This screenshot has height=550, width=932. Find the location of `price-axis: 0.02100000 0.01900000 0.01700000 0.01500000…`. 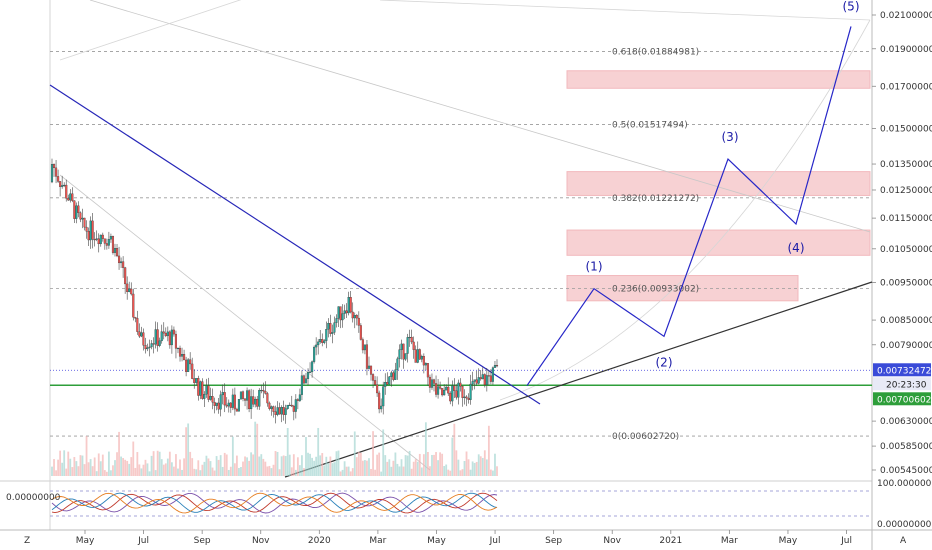

price-axis: 0.02100000 0.01900000 0.01700000 0.01500000… is located at coordinates (902, 243).